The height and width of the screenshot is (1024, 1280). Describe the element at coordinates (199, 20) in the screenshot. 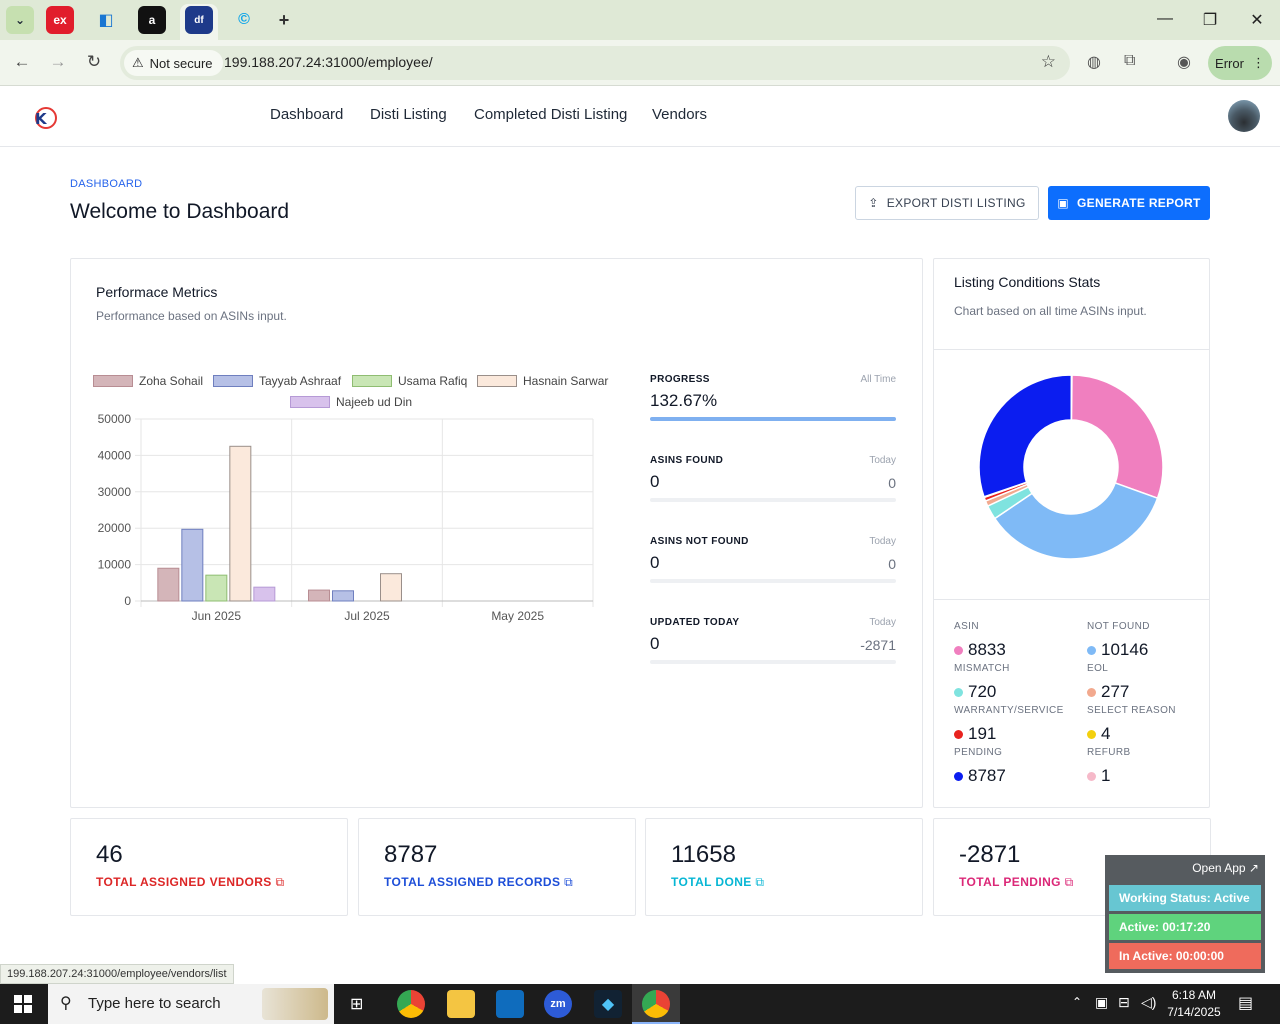

I see `tab-df-icon: df` at that location.